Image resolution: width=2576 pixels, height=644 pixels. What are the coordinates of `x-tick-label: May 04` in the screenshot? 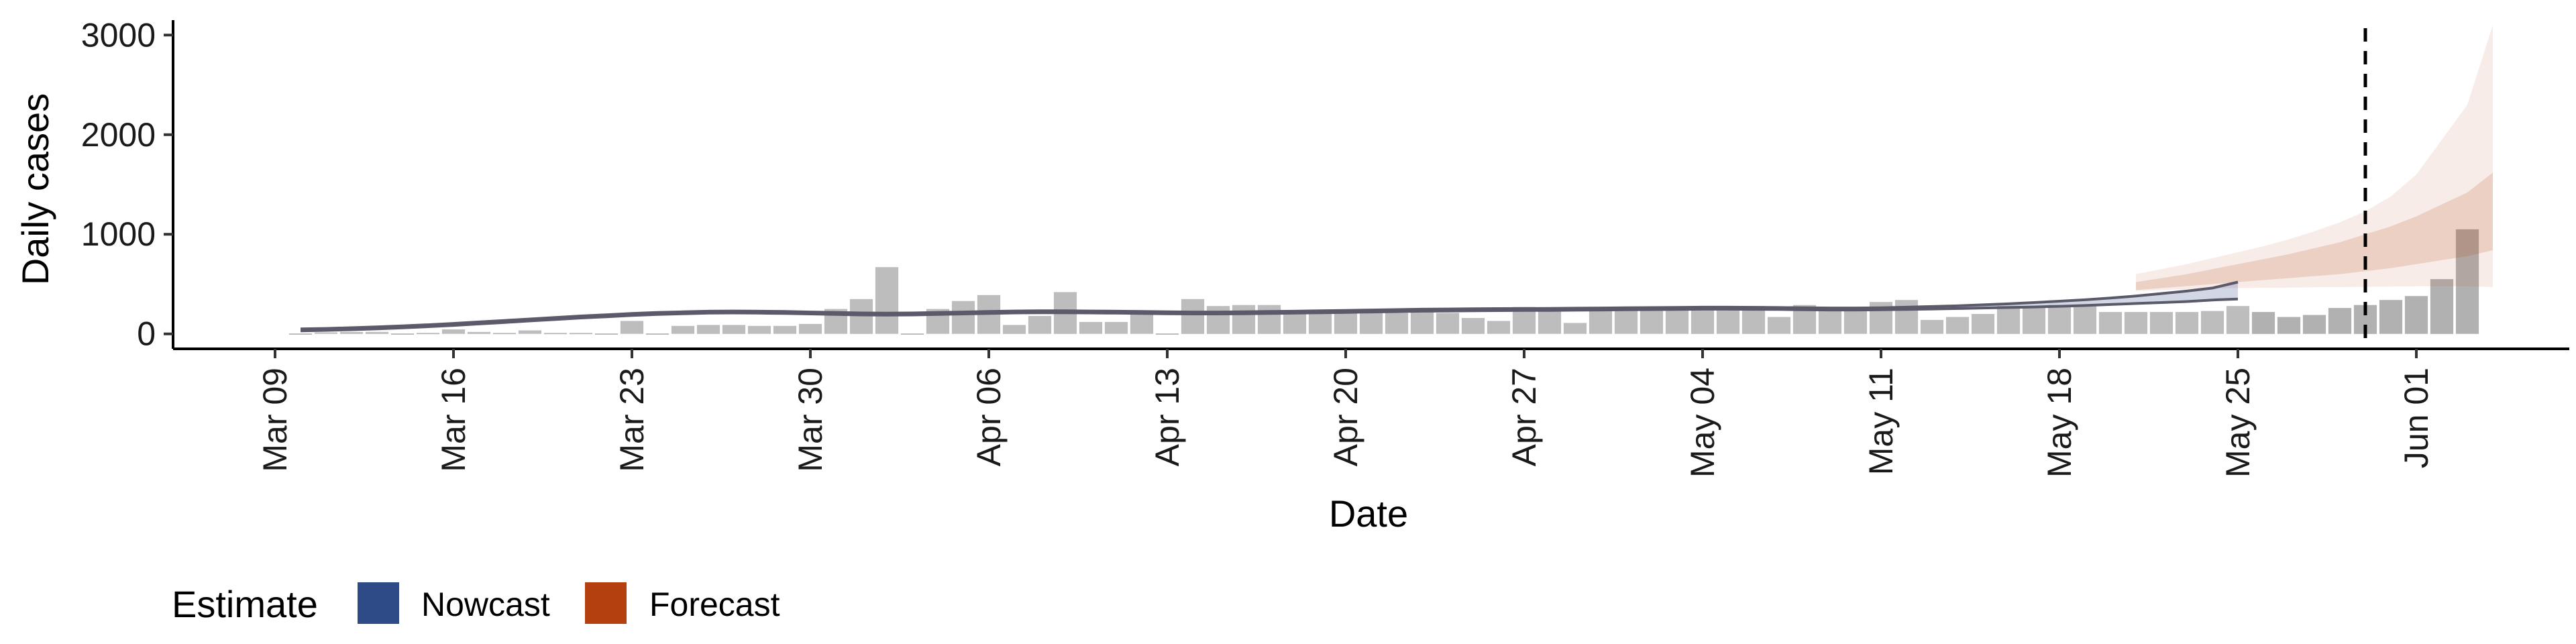 It's located at (1702, 423).